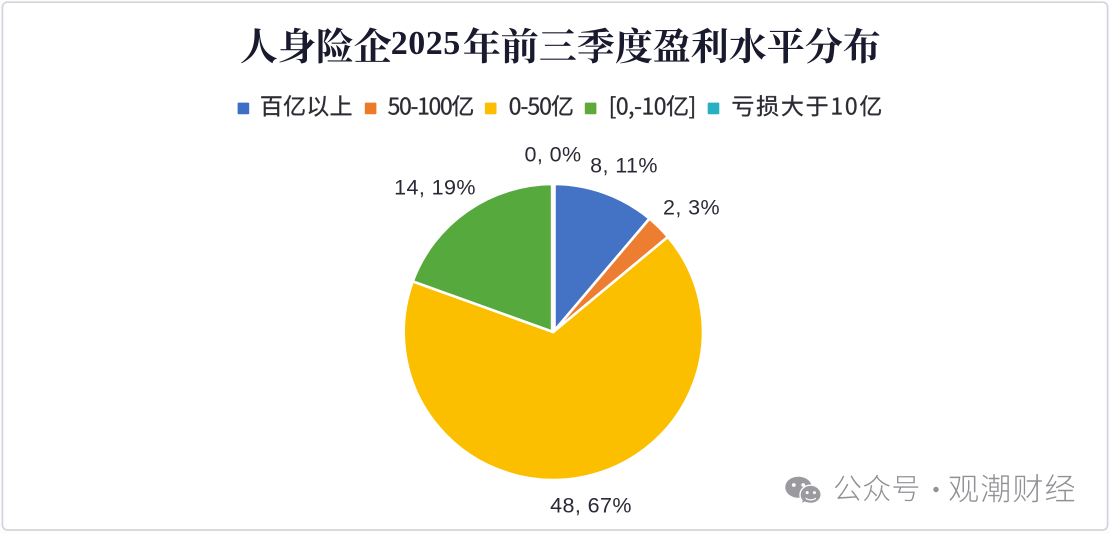 The image size is (1110, 534). I want to click on svg-text: 2, 3%, so click(691, 208).